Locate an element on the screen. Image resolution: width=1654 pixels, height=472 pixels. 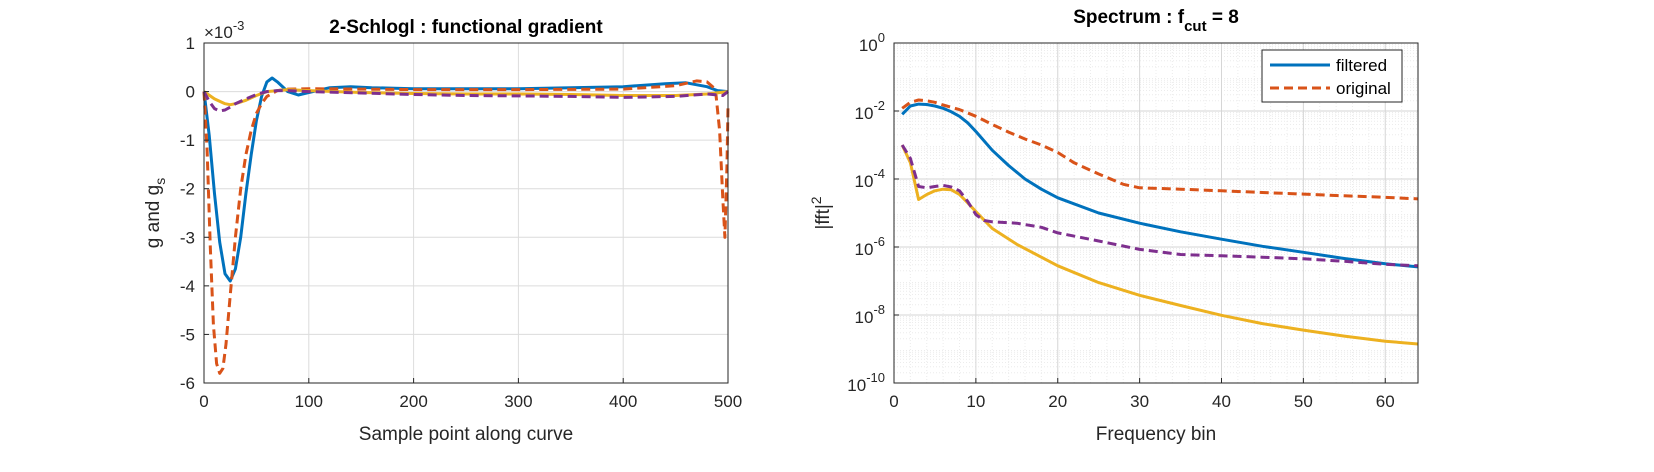
gradient-x-axis-label: Sample point along curve is located at coordinates (466, 434).